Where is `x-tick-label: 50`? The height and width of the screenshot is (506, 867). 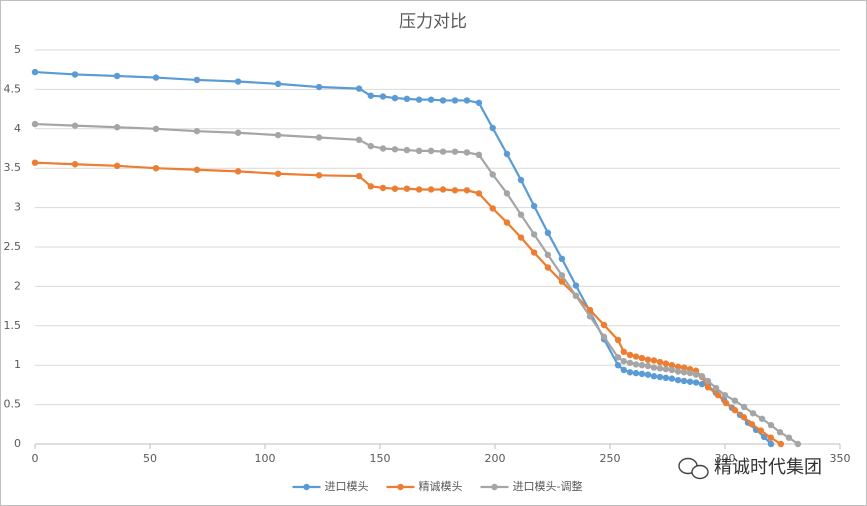 x-tick-label: 50 is located at coordinates (150, 458).